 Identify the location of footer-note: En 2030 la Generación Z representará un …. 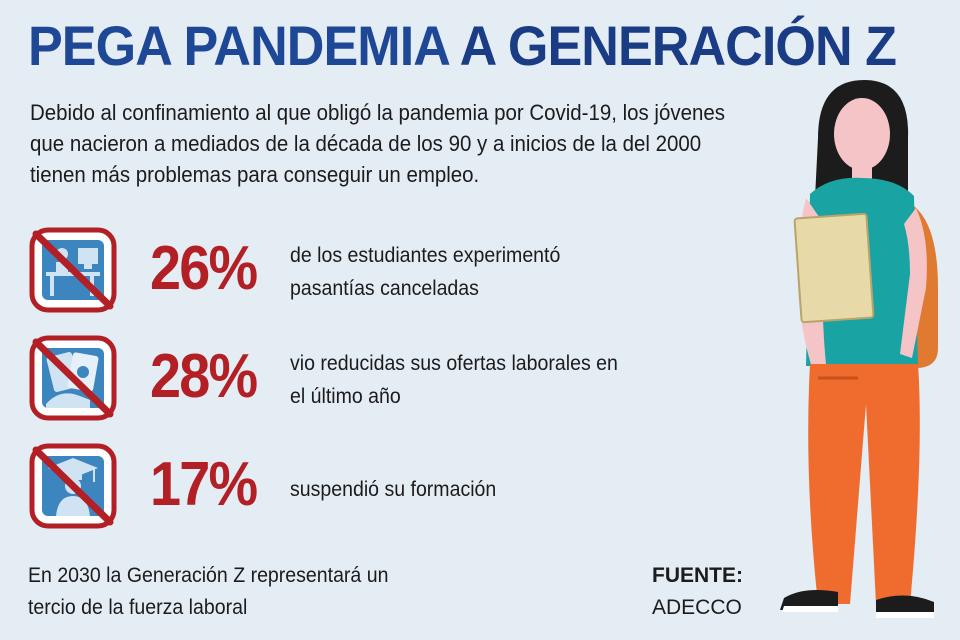
(208, 591).